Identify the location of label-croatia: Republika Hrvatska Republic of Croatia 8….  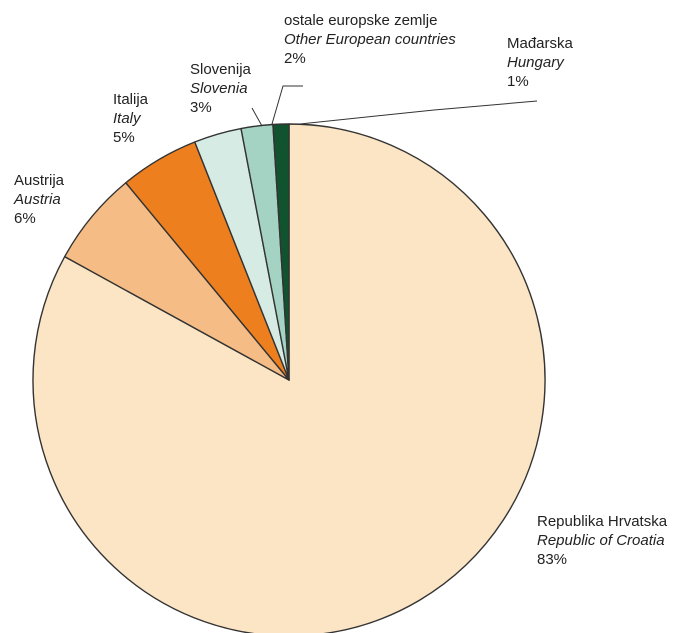
(602, 540).